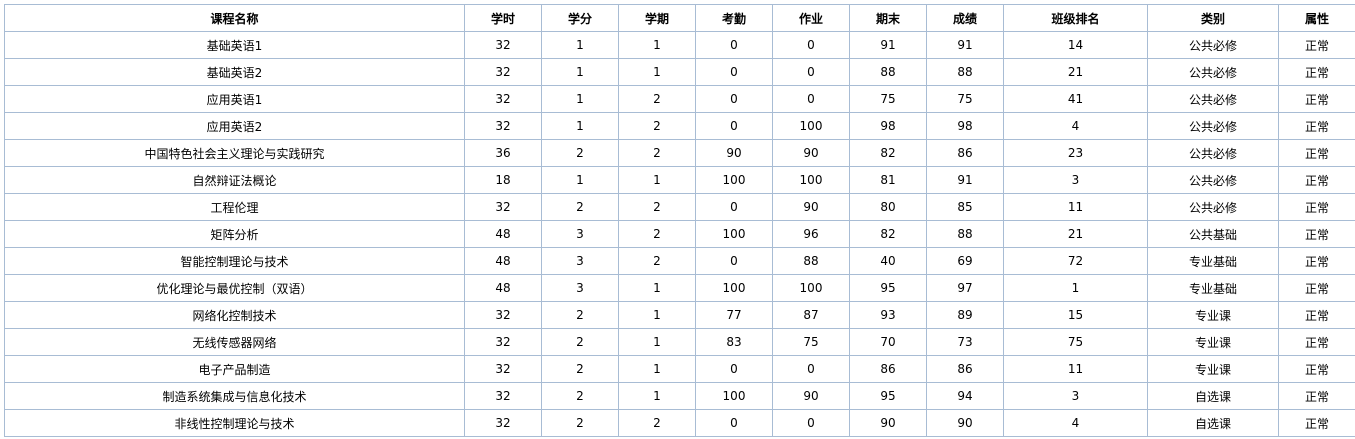 This screenshot has width=1355, height=439. I want to click on final-cell: 81, so click(888, 180).